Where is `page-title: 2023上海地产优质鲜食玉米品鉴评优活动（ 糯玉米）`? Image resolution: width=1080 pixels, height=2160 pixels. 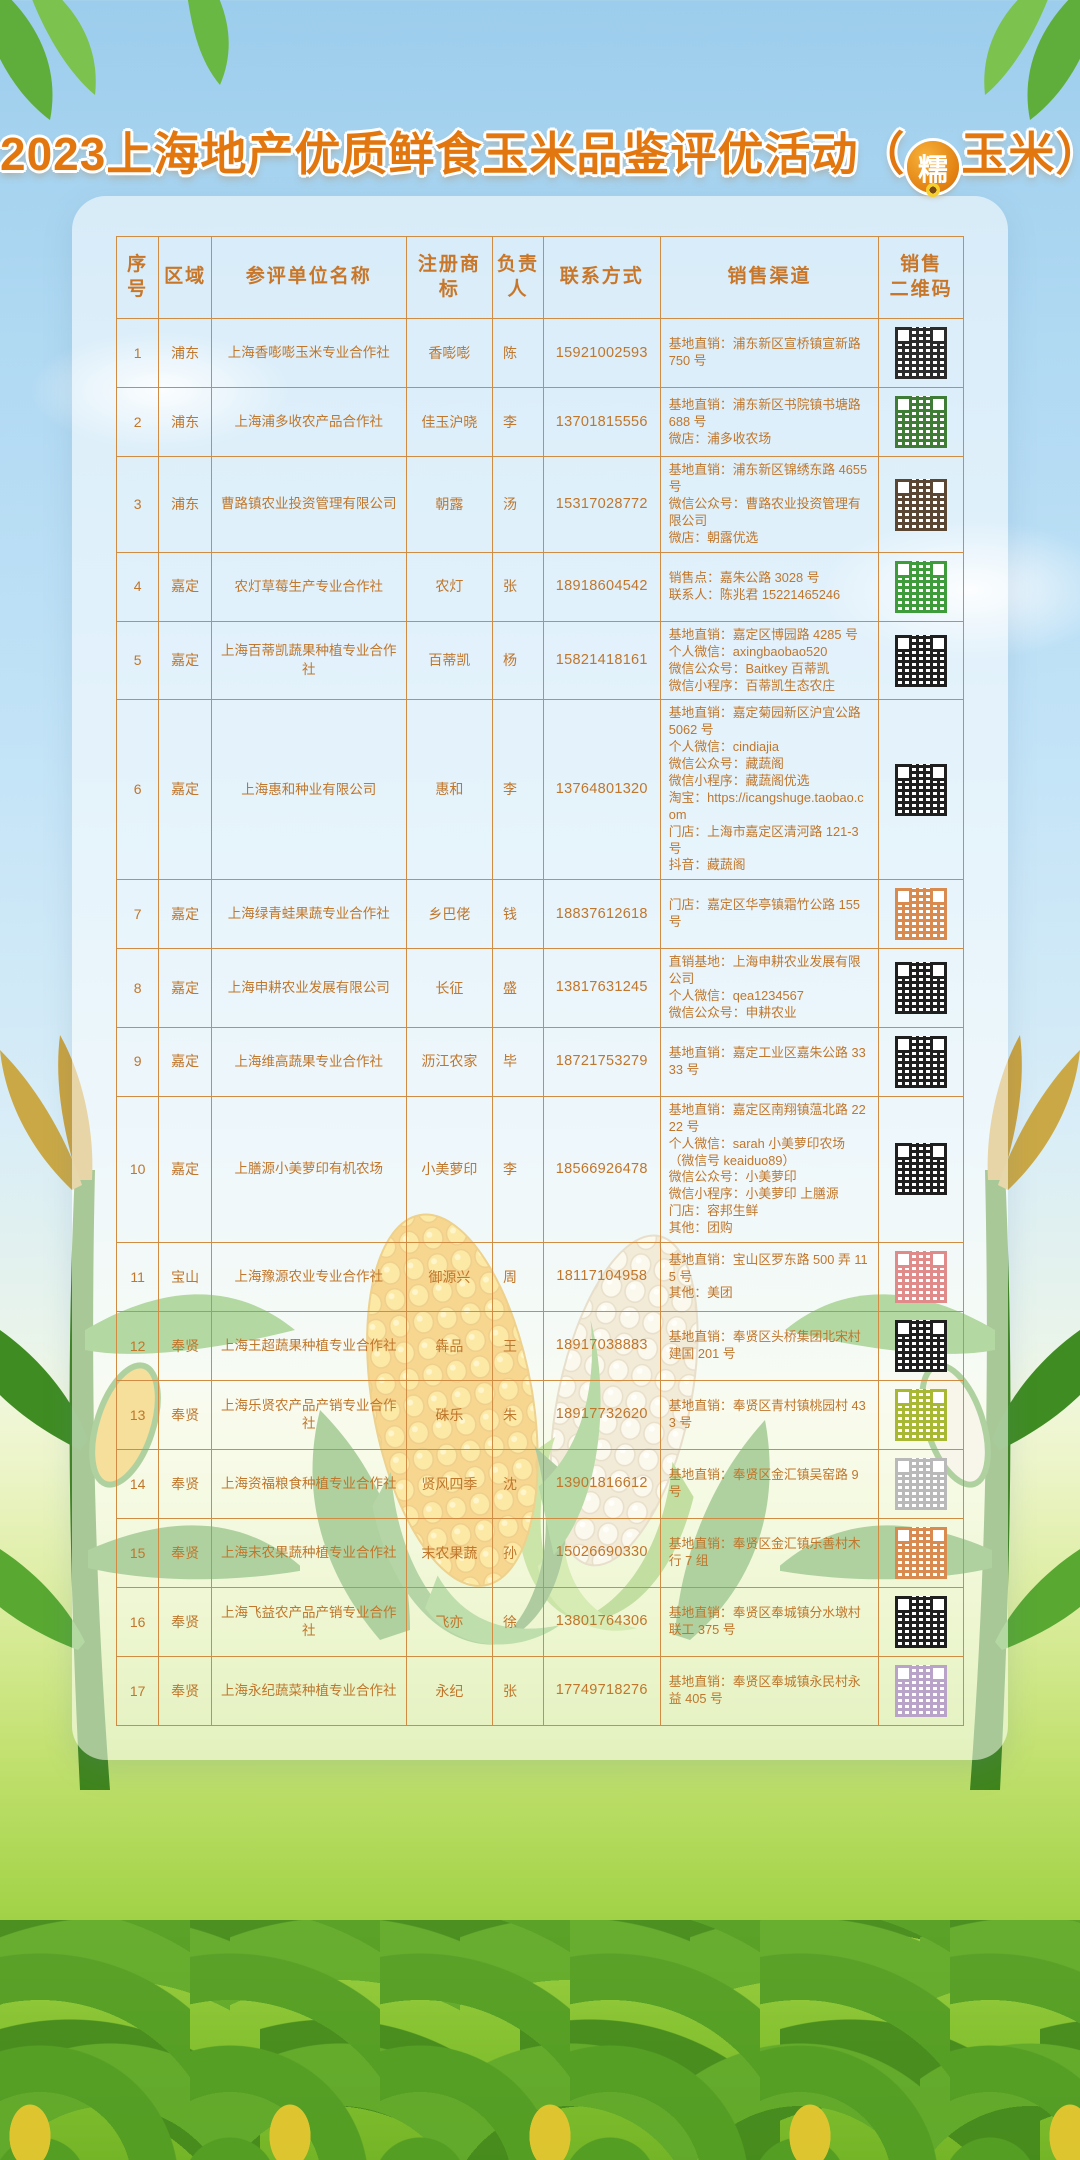
page-title: 2023上海地产优质鲜食玉米品鉴评优活动（ 糯玉米） is located at coordinates (540, 157).